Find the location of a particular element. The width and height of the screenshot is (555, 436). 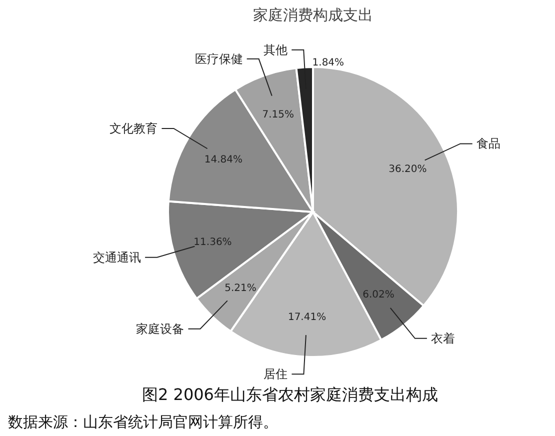

data-label: 11.36% is located at coordinates (213, 242).